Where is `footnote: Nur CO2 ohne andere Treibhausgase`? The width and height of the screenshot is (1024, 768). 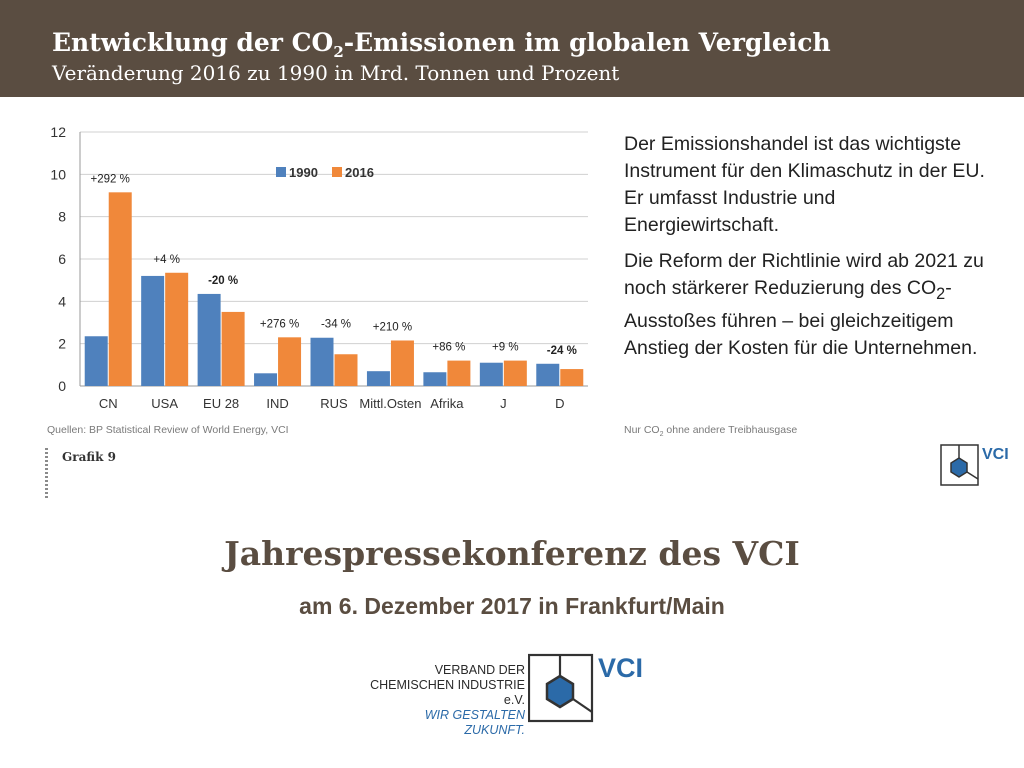 footnote: Nur CO2 ohne andere Treibhausgase is located at coordinates (711, 431).